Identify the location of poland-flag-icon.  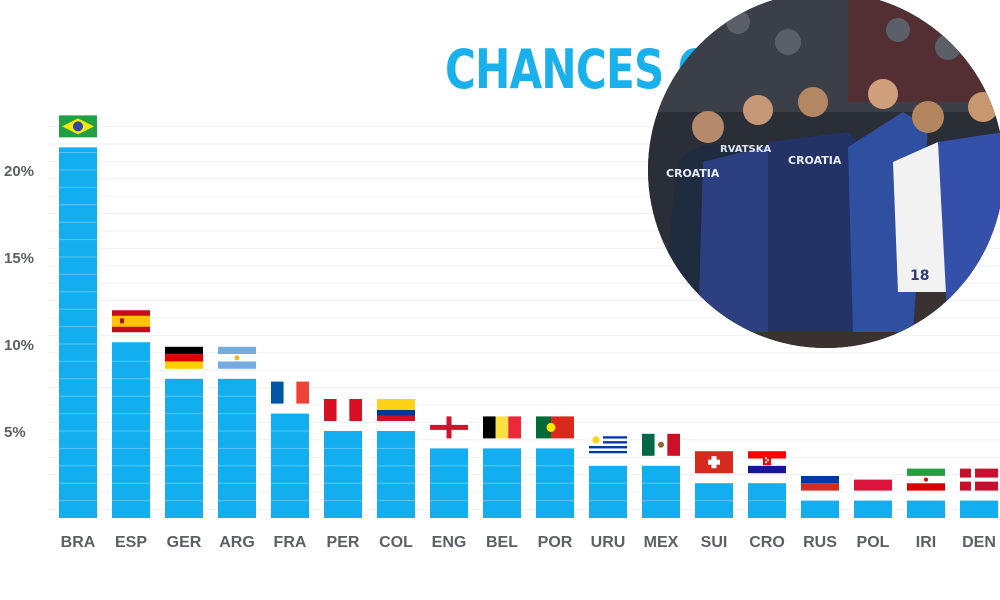
(873, 479).